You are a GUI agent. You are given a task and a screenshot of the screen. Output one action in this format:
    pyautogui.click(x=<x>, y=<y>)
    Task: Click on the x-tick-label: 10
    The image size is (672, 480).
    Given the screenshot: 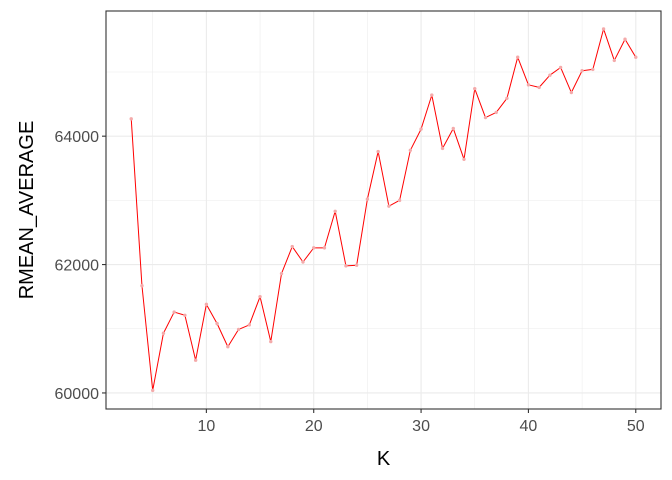 What is the action you would take?
    pyautogui.click(x=206, y=426)
    